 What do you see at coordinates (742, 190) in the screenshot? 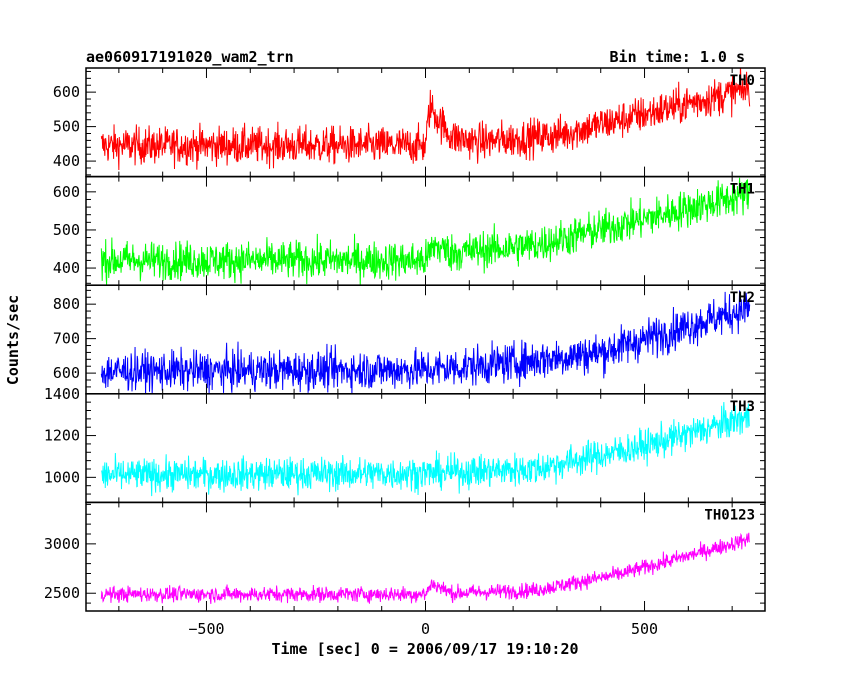
I see `panel-label: TH1` at bounding box center [742, 190].